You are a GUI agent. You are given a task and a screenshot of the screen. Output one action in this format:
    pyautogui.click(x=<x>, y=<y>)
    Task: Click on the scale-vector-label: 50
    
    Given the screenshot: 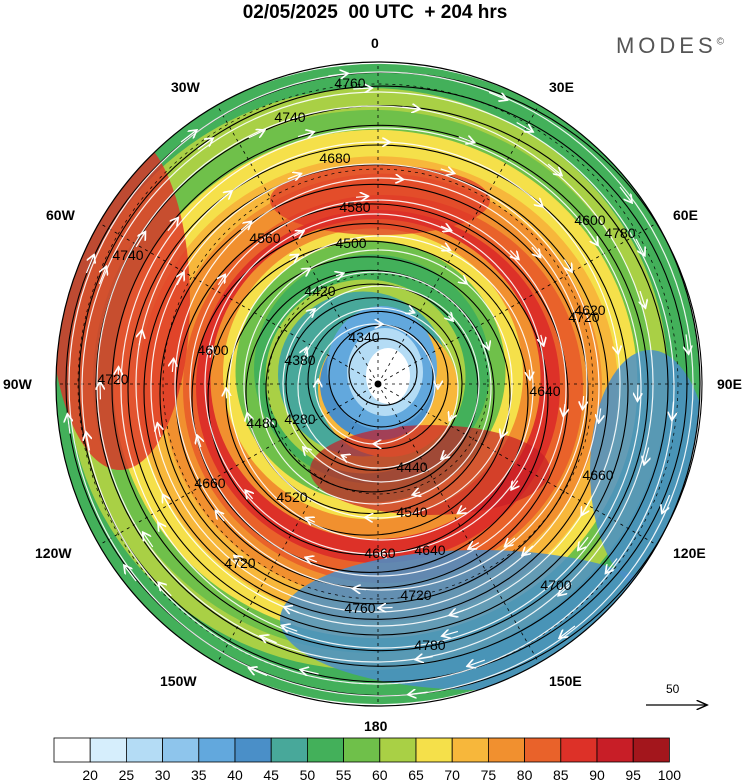 What is the action you would take?
    pyautogui.click(x=672, y=689)
    